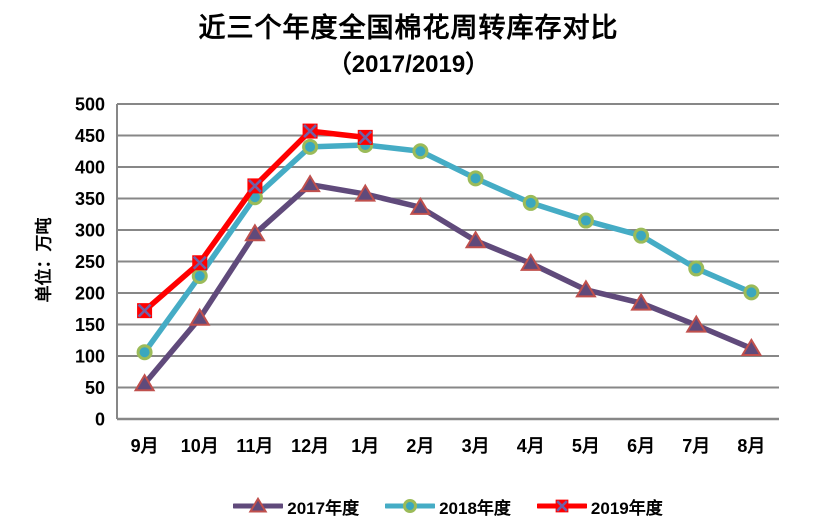 The height and width of the screenshot is (527, 817). Describe the element at coordinates (641, 446) in the screenshot. I see `x-axis-tick-label: 6月` at that location.